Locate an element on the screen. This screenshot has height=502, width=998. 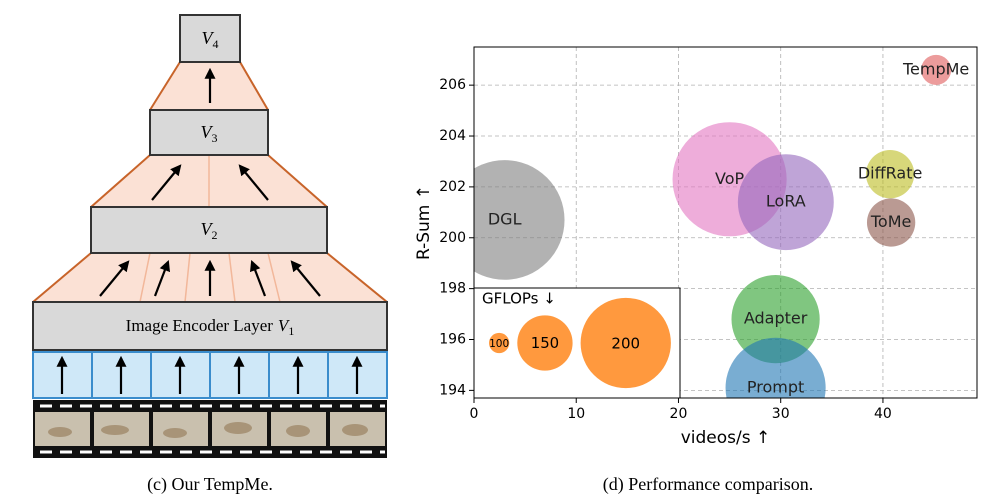
y-axis-label: R-Sum ↑ is located at coordinates (424, 222).